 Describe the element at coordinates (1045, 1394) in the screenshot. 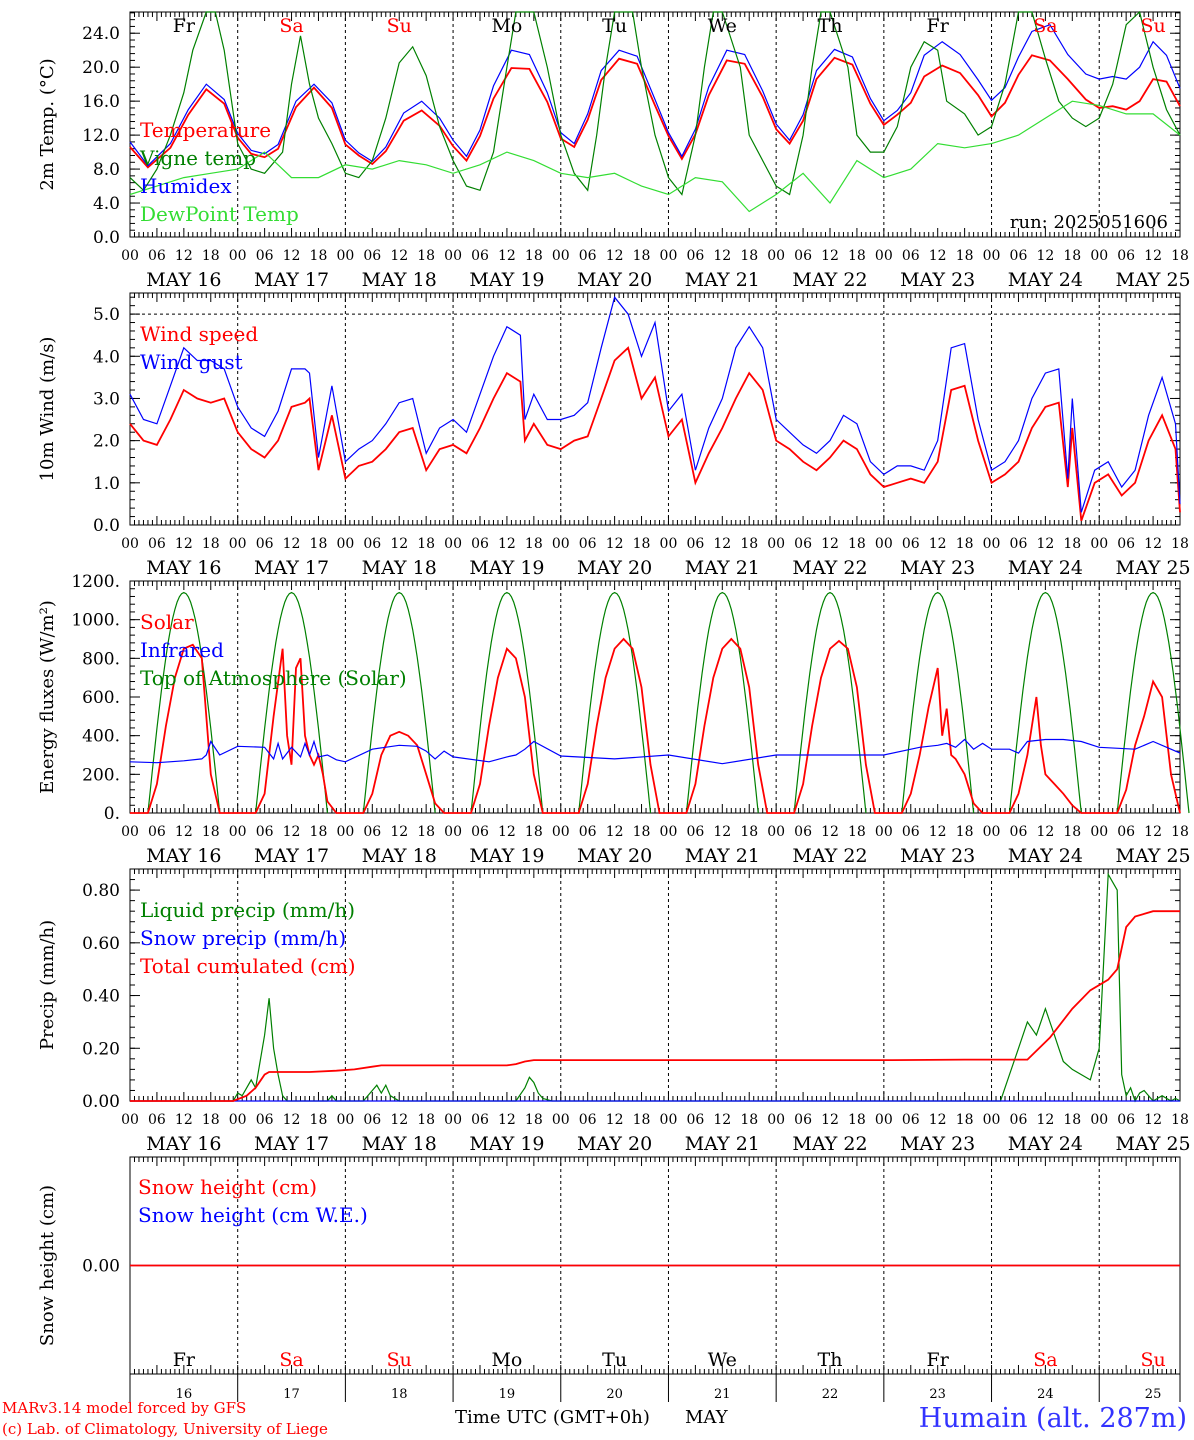

I see `day-number: 24` at that location.